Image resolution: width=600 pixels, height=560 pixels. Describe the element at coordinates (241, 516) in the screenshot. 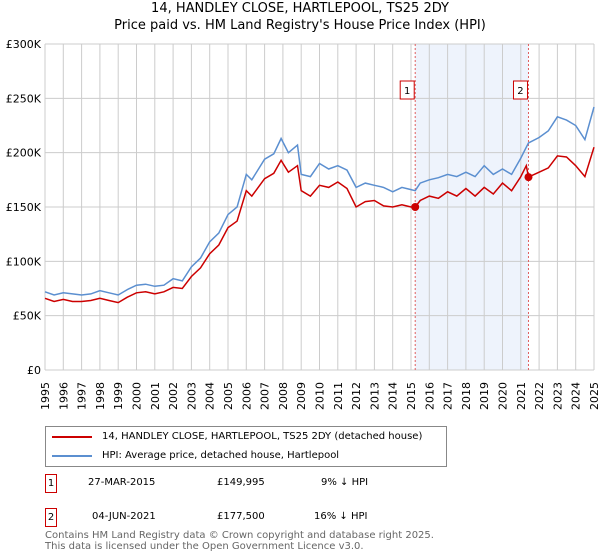

I see `transaction-price: £177,500` at that location.